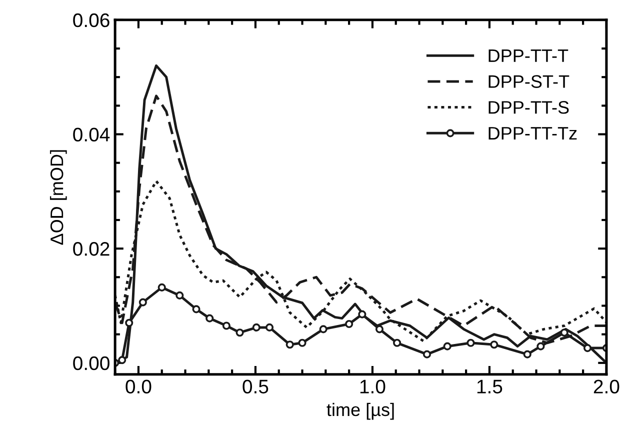 The image size is (622, 443). I want to click on y-tick-label: 0.04, so click(91, 135).